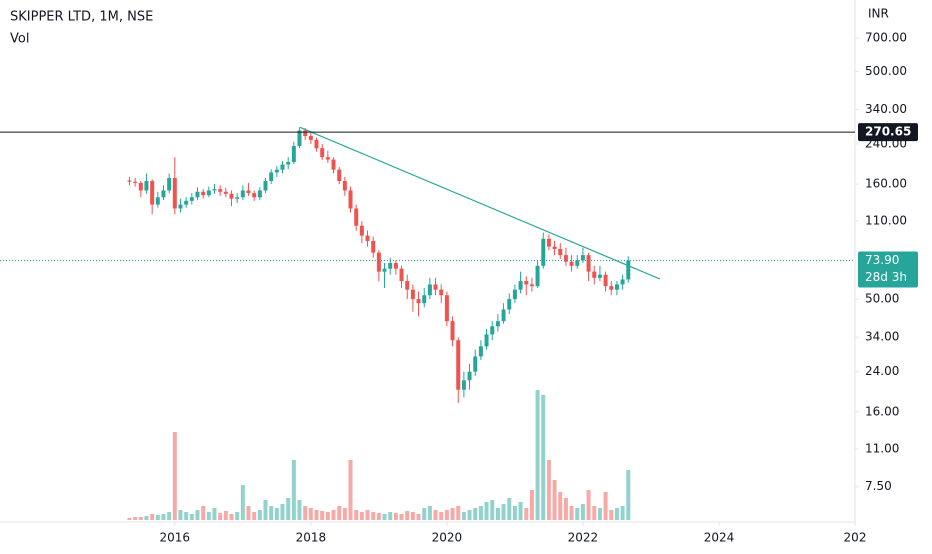  I want to click on last-price-box, so click(888, 269).